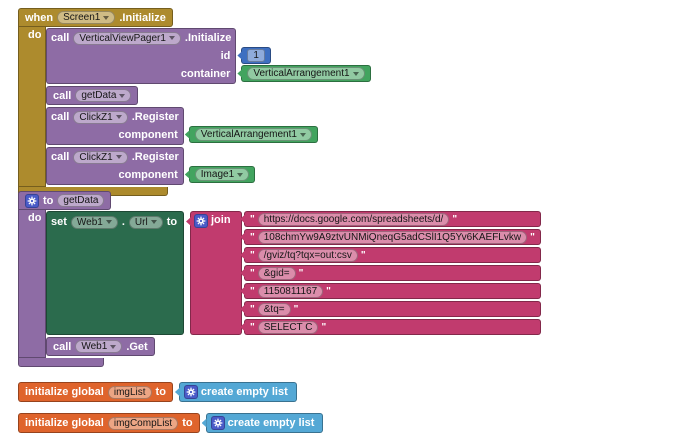 The image size is (690, 446). I want to click on image1-component-block: Image1, so click(222, 174).